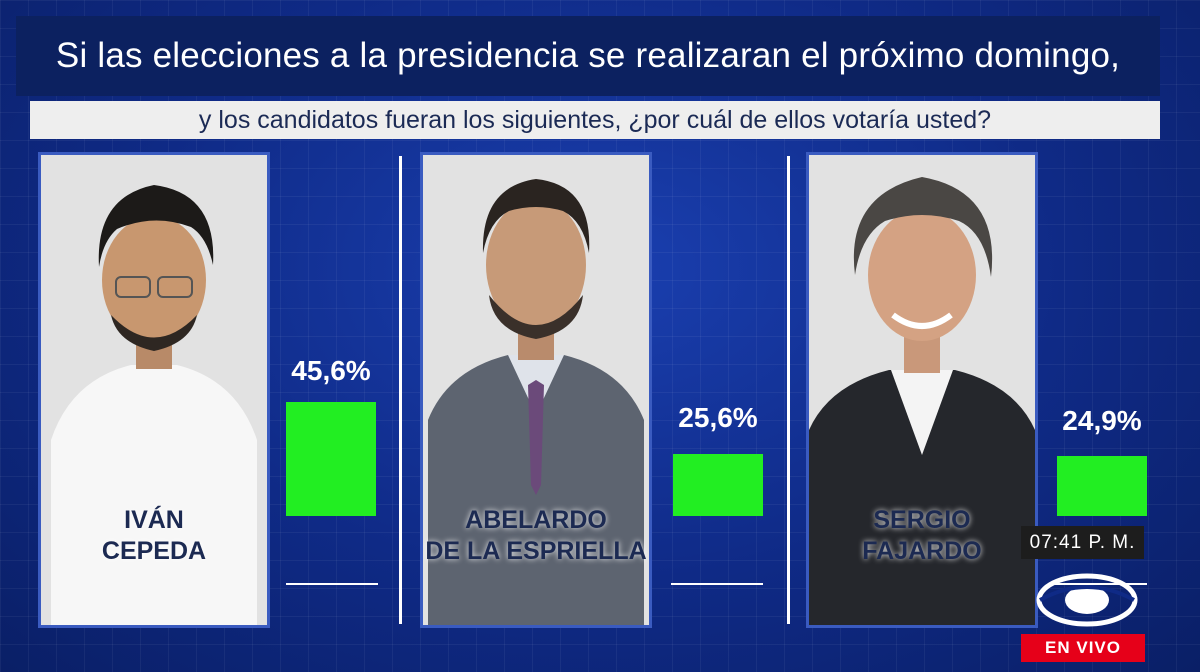 The height and width of the screenshot is (672, 1200). What do you see at coordinates (1083, 648) in the screenshot?
I see `live-badge: EN VIVO` at bounding box center [1083, 648].